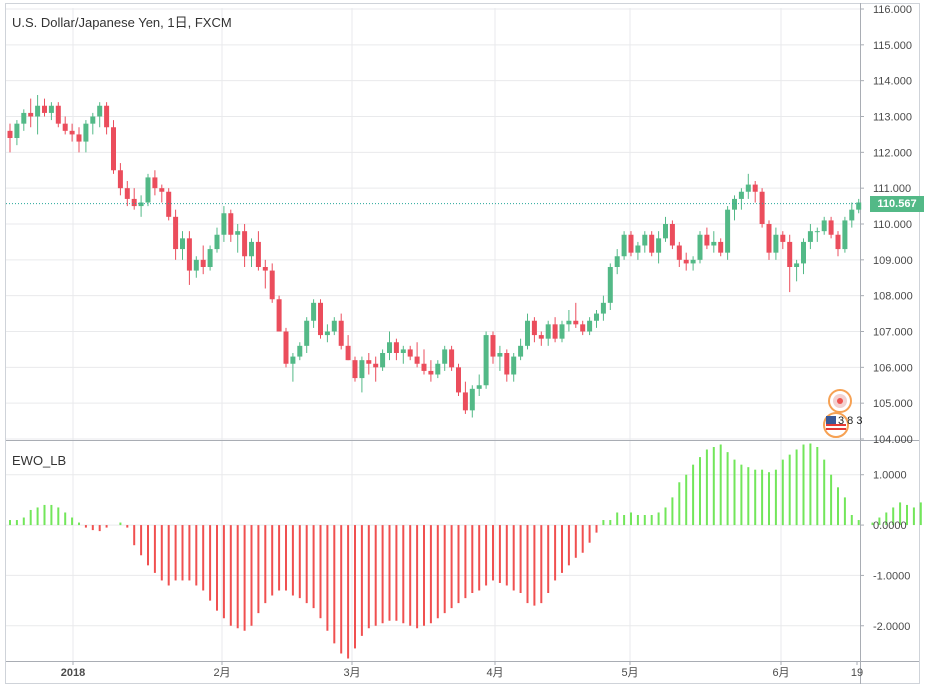 The width and height of the screenshot is (925, 688). I want to click on price-tick-label: 109.000, so click(893, 261).